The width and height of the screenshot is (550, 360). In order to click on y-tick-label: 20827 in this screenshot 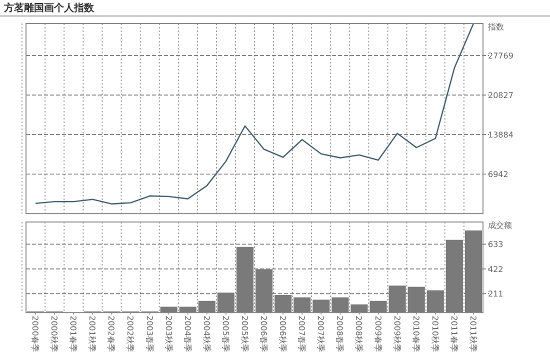, I will do `click(501, 95)`.